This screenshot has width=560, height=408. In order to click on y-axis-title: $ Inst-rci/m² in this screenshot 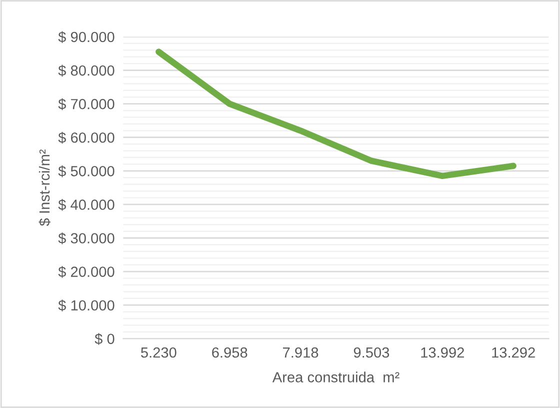, I will do `click(44, 187)`.